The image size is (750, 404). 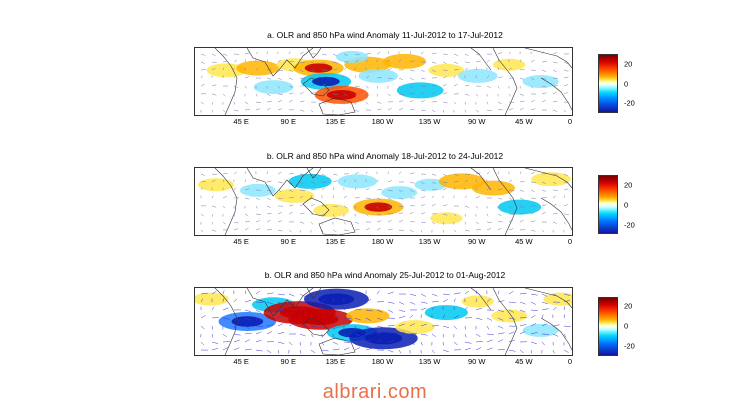 What do you see at coordinates (288, 121) in the screenshot?
I see `x-tick-1-1: 90 E` at bounding box center [288, 121].